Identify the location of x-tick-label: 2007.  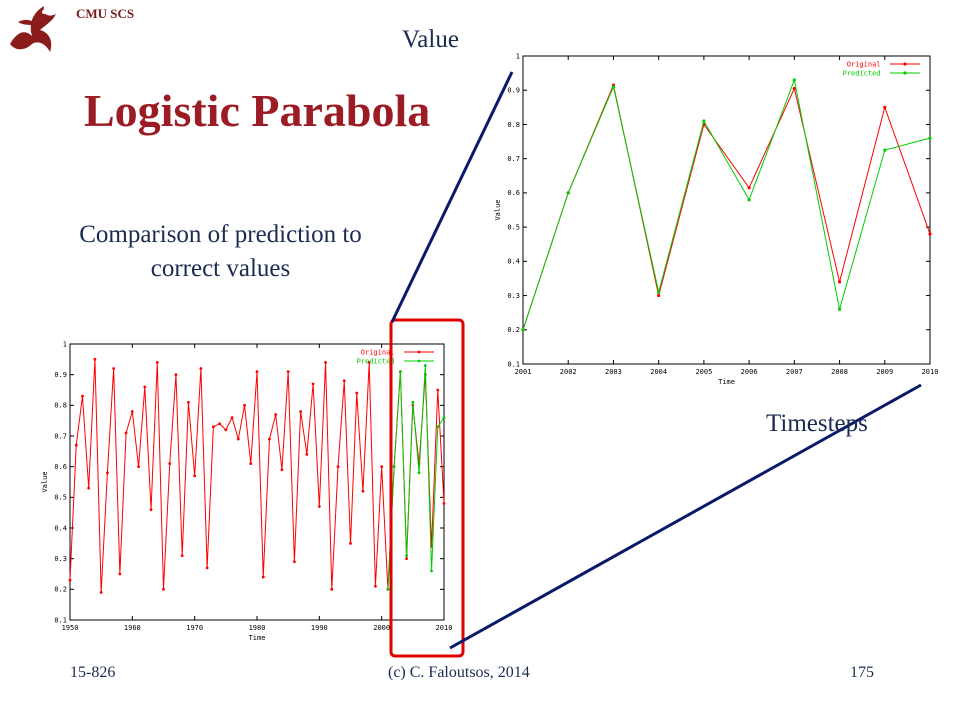
(794, 372).